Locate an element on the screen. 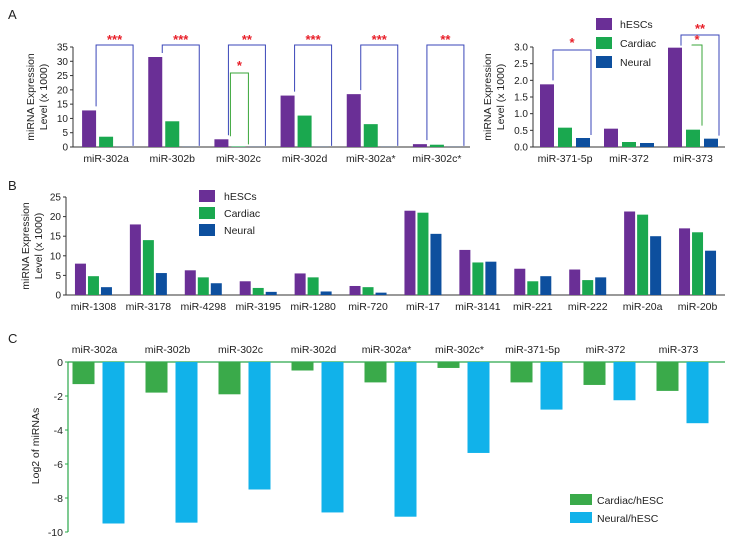  category-label: miR-302d is located at coordinates (305, 159).